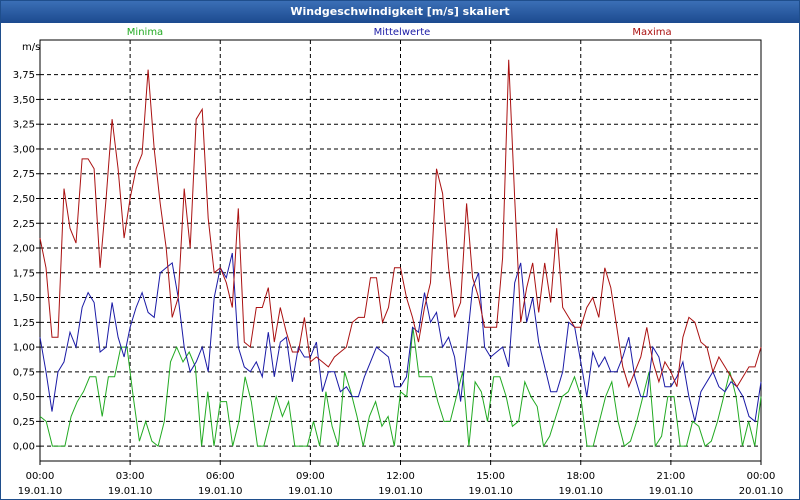 The width and height of the screenshot is (800, 500). I want to click on y-tick-label: 1,25, so click(24, 323).